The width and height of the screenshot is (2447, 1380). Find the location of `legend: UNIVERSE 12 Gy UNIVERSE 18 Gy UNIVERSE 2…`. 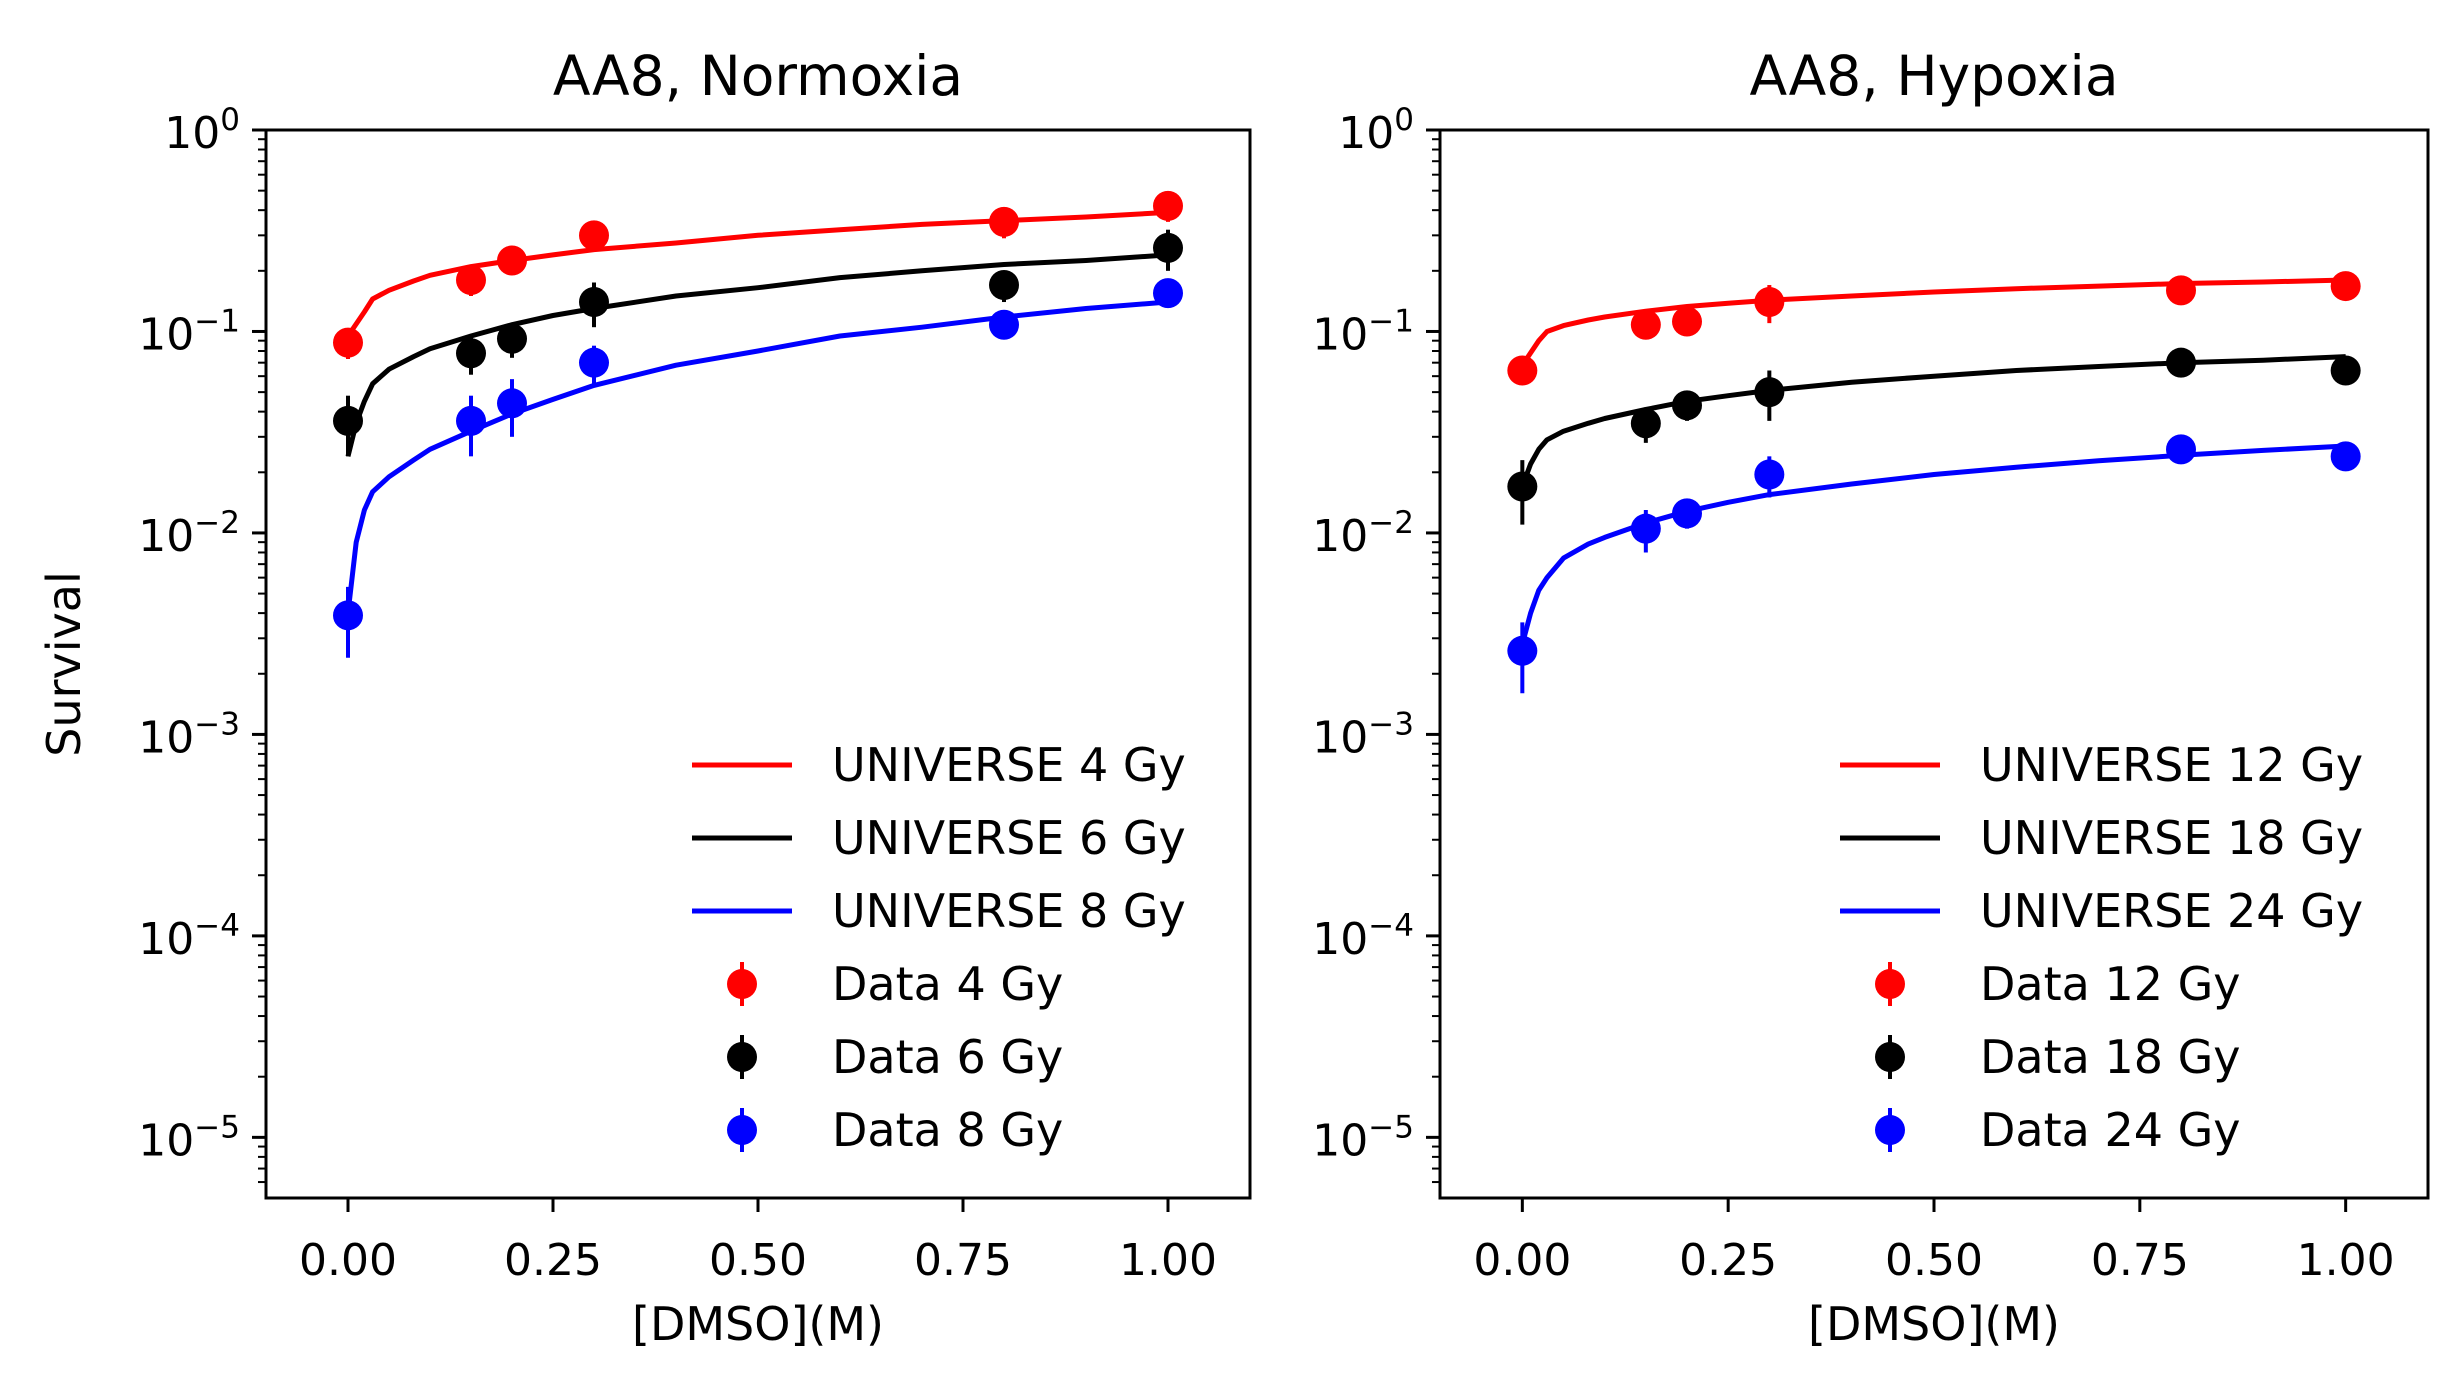

legend: UNIVERSE 12 Gy UNIVERSE 18 Gy UNIVERSE 2… is located at coordinates (2101, 947).